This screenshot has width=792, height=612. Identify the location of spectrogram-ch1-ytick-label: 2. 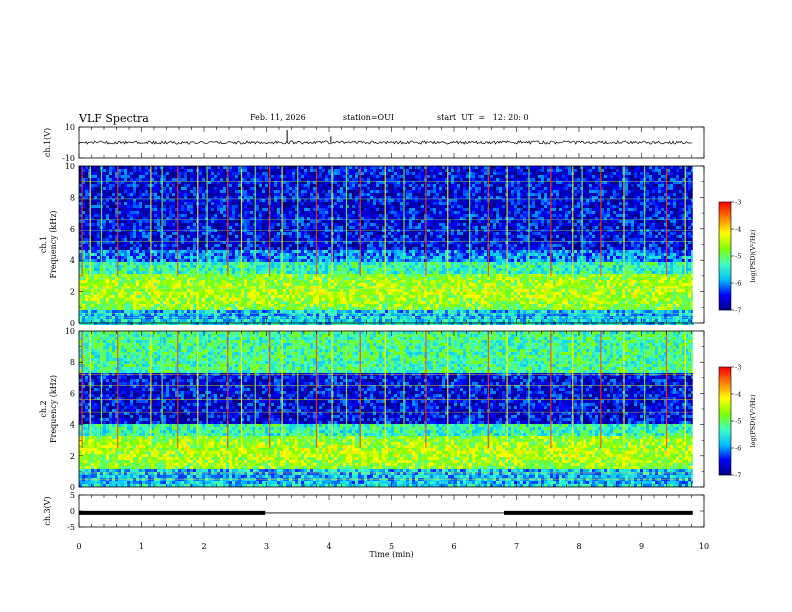
(72, 292).